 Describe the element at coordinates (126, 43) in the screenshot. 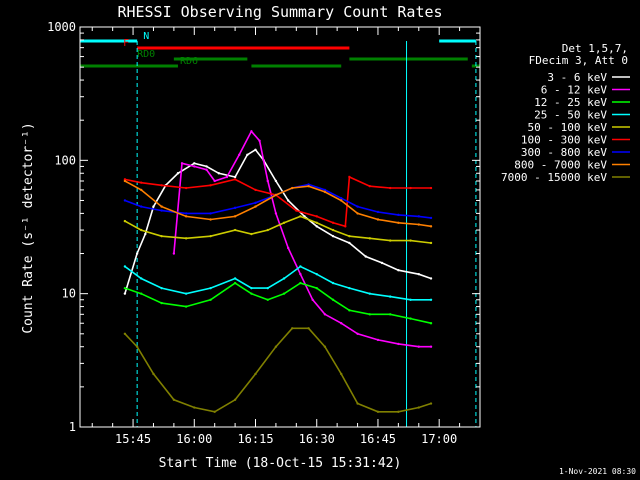

I see `flag-label-f: F` at that location.